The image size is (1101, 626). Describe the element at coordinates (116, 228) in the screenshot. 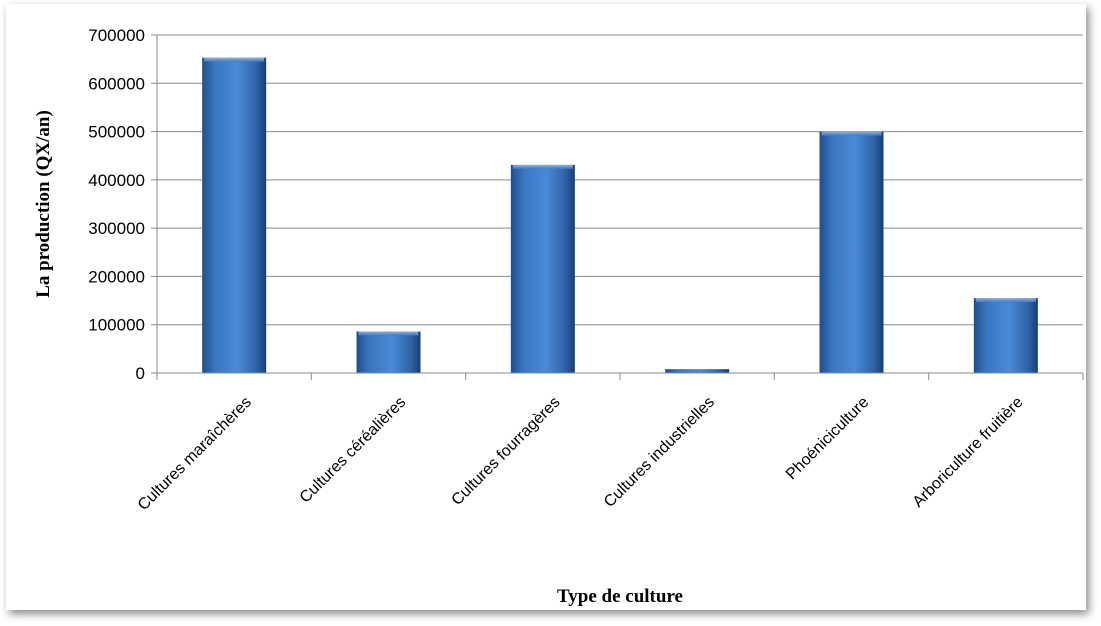

I see `y-tick-label: 300000` at that location.